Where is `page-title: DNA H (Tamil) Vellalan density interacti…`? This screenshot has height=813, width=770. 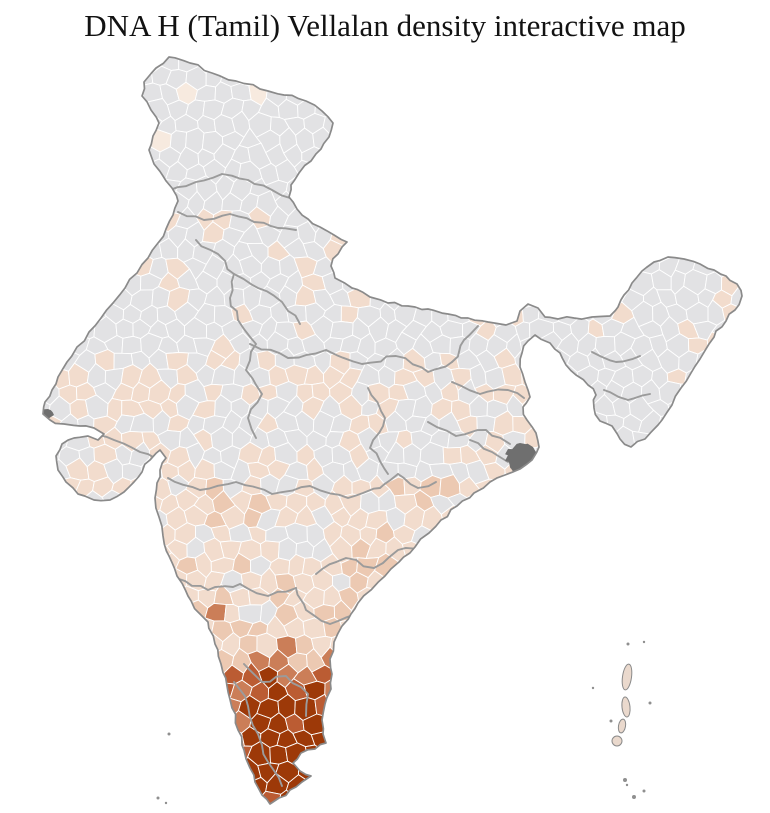
page-title: DNA H (Tamil) Vellalan density interacti… is located at coordinates (385, 25).